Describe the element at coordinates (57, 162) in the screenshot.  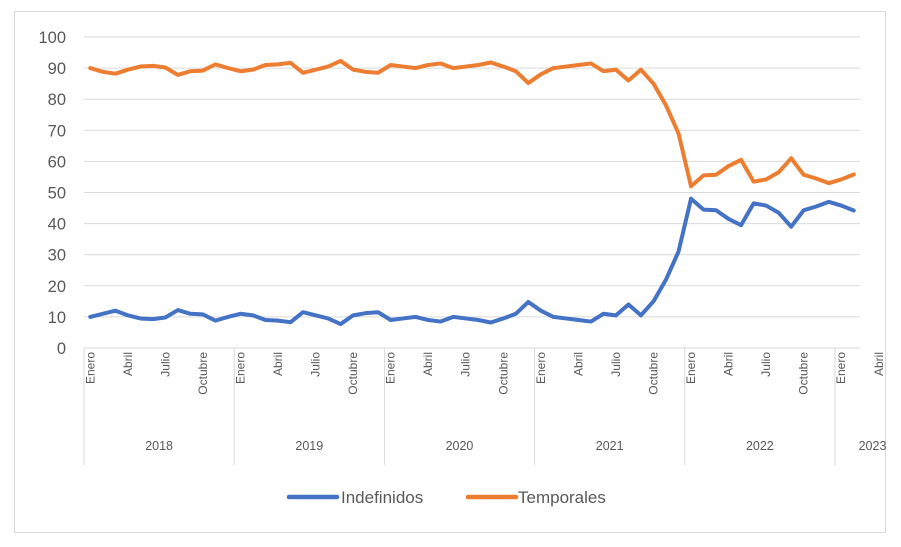
I see `y-tick-label-60: 60` at that location.